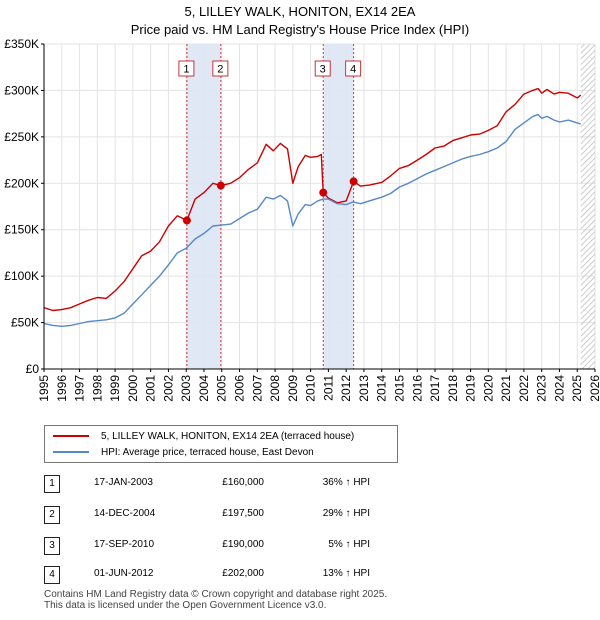 The image size is (600, 620). What do you see at coordinates (204, 388) in the screenshot?
I see `x-tick-label: 2004` at bounding box center [204, 388].